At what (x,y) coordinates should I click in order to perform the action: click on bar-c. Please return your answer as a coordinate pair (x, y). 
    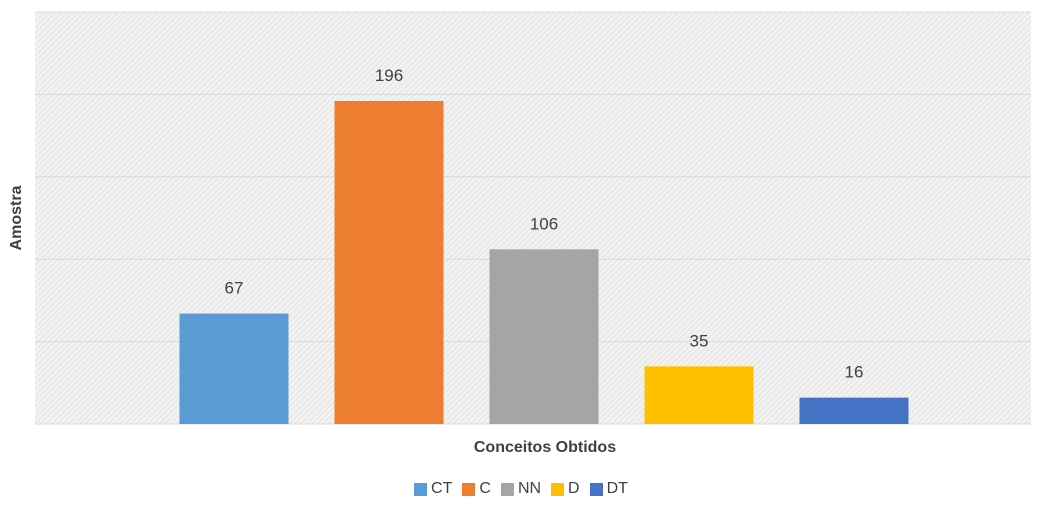
    Looking at the image, I should click on (389, 262).